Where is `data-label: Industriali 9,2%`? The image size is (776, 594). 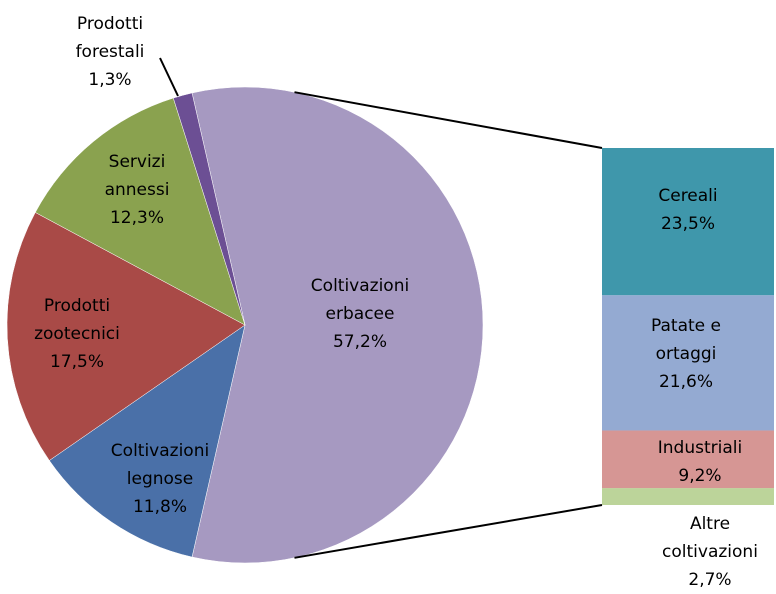
data-label: Industriali 9,2% is located at coordinates (700, 462).